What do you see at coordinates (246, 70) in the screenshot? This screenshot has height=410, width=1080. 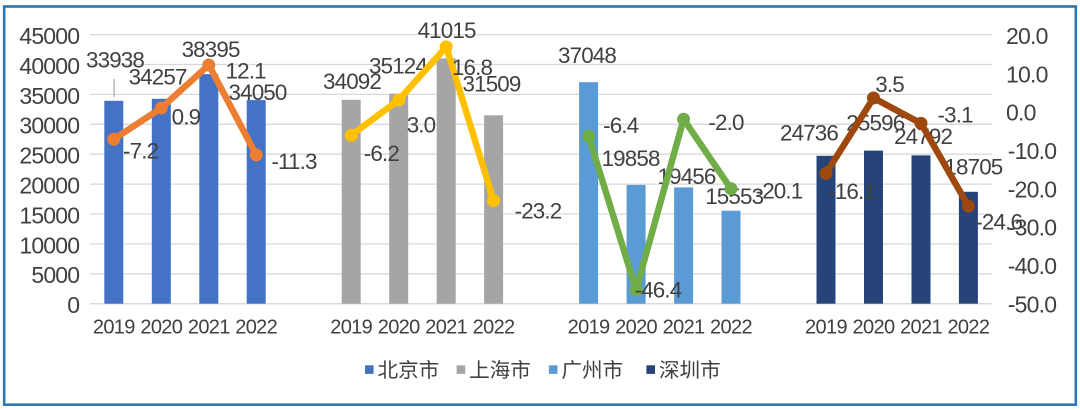 I see `svg-text: 12.1` at bounding box center [246, 70].